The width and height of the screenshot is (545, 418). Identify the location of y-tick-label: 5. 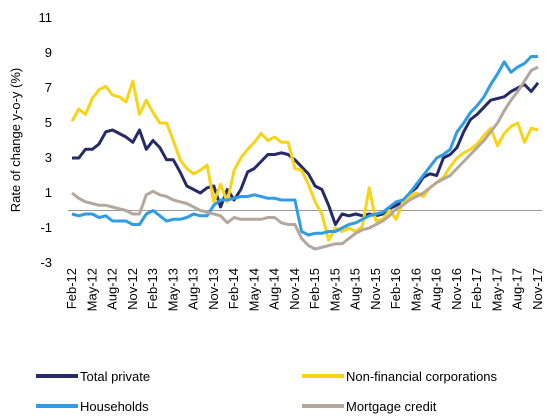
(48, 122).